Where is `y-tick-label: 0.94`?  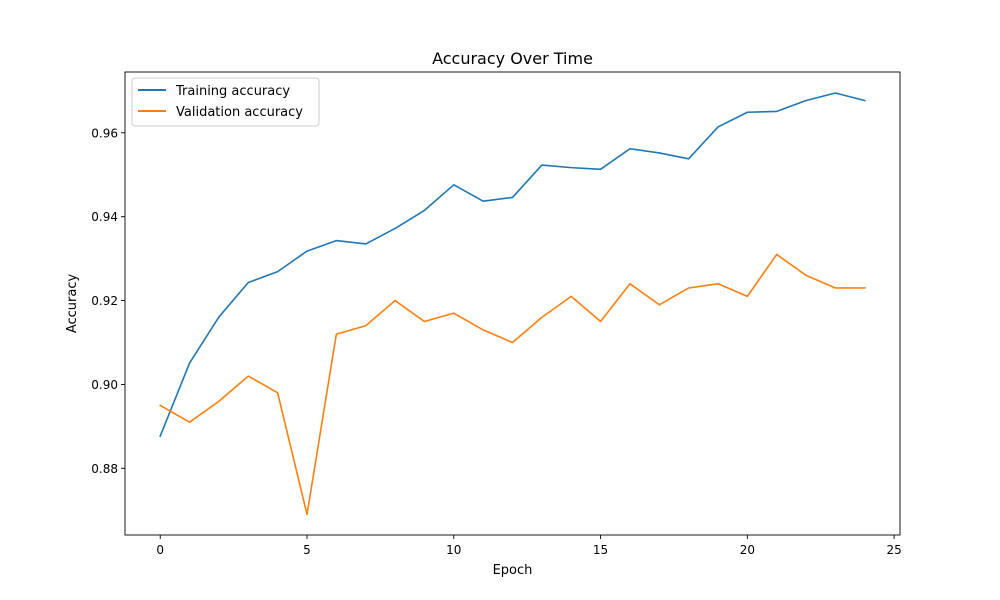 y-tick-label: 0.94 is located at coordinates (104, 217).